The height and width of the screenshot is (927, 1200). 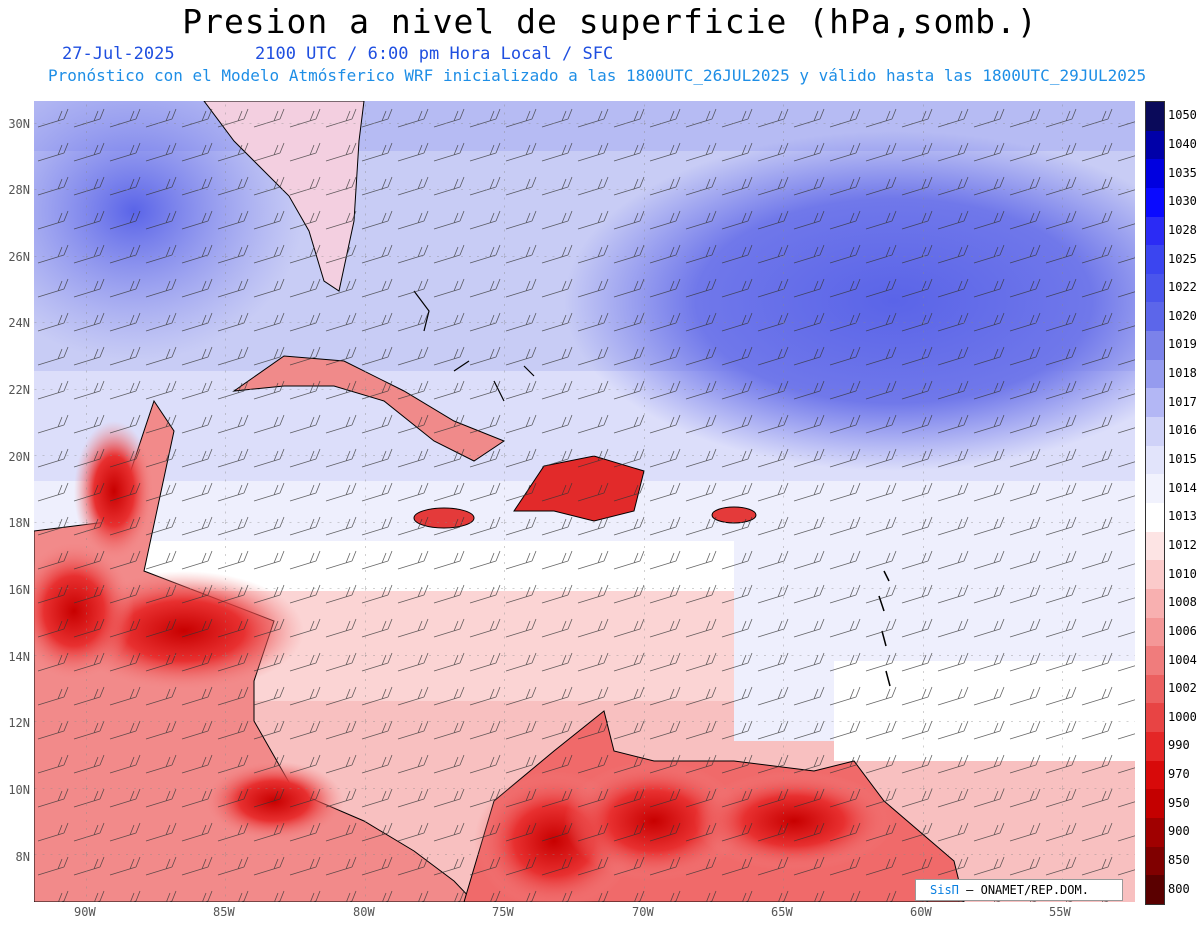 I want to click on colorbar-label: 1017, so click(x=1182, y=401).